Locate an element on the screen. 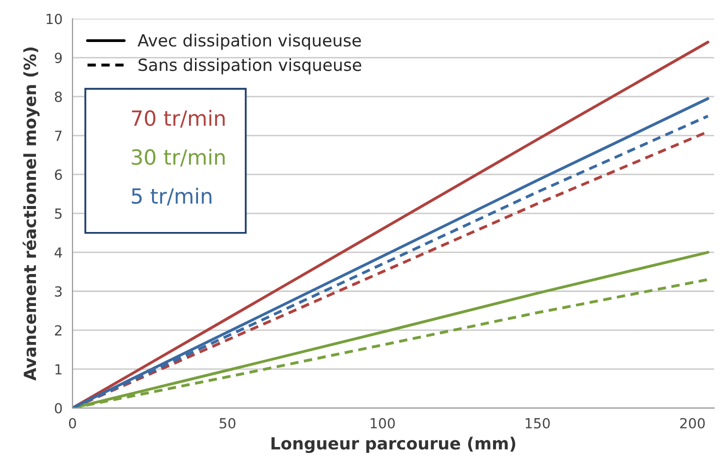  y-tick-label: 5 is located at coordinates (58, 213).